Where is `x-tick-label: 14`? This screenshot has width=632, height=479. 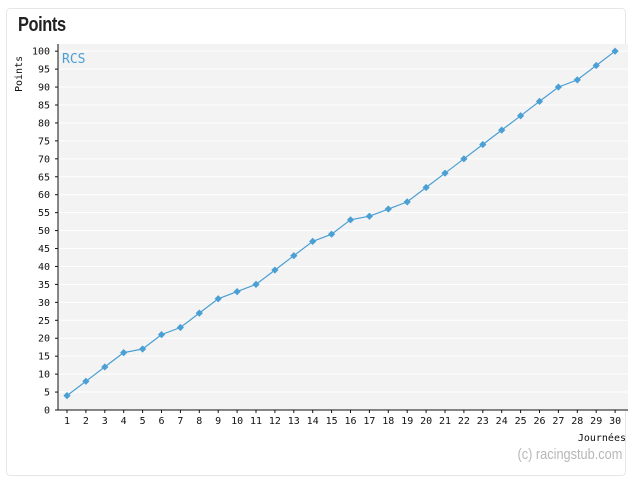 x-tick-label: 14 is located at coordinates (313, 421).